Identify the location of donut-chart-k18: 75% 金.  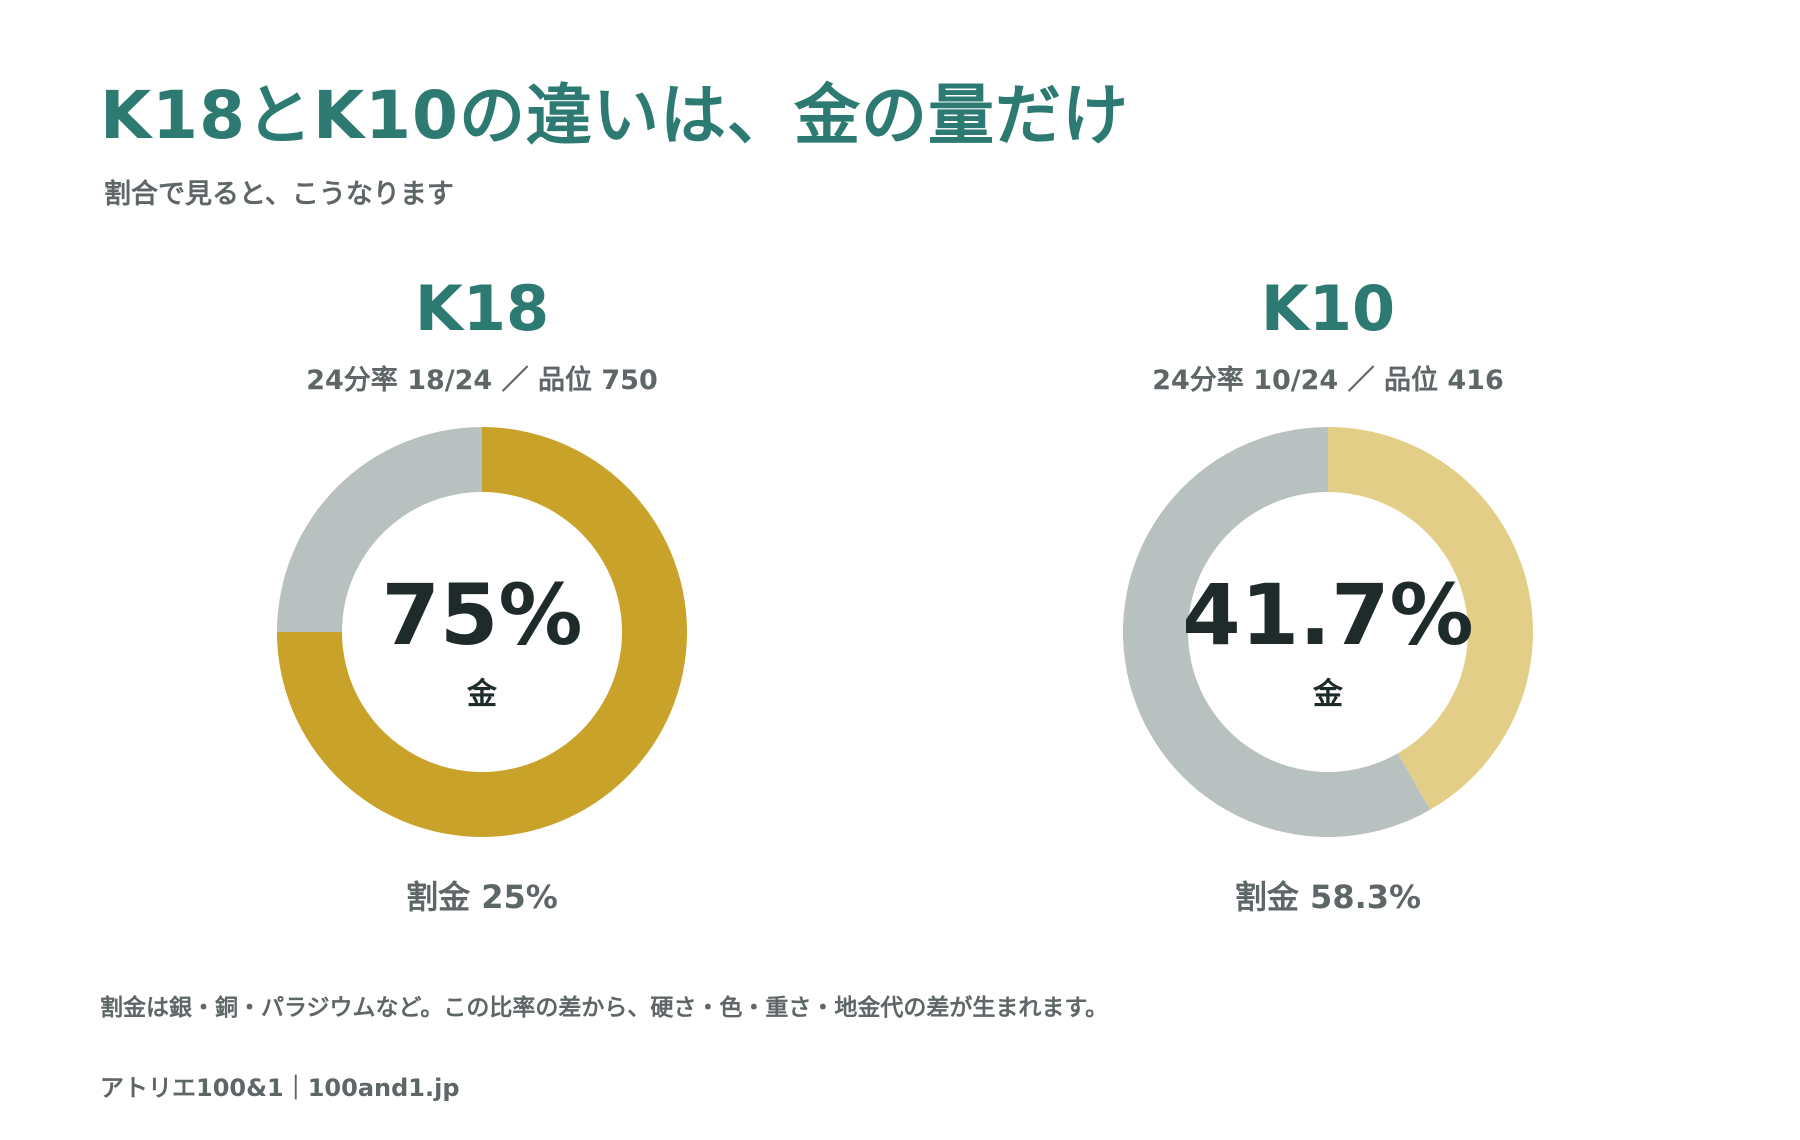
(482, 632).